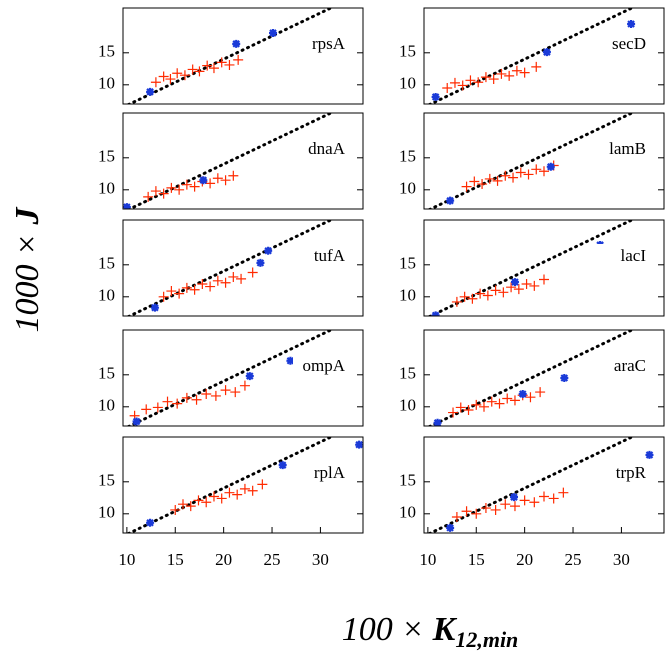  What do you see at coordinates (327, 148) in the screenshot?
I see `panel-label: dnaA` at bounding box center [327, 148].